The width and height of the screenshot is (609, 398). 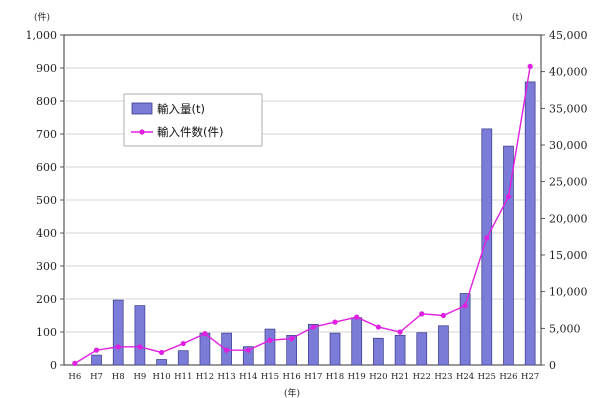 I want to click on y-left-tick-label: 100, so click(x=46, y=332).